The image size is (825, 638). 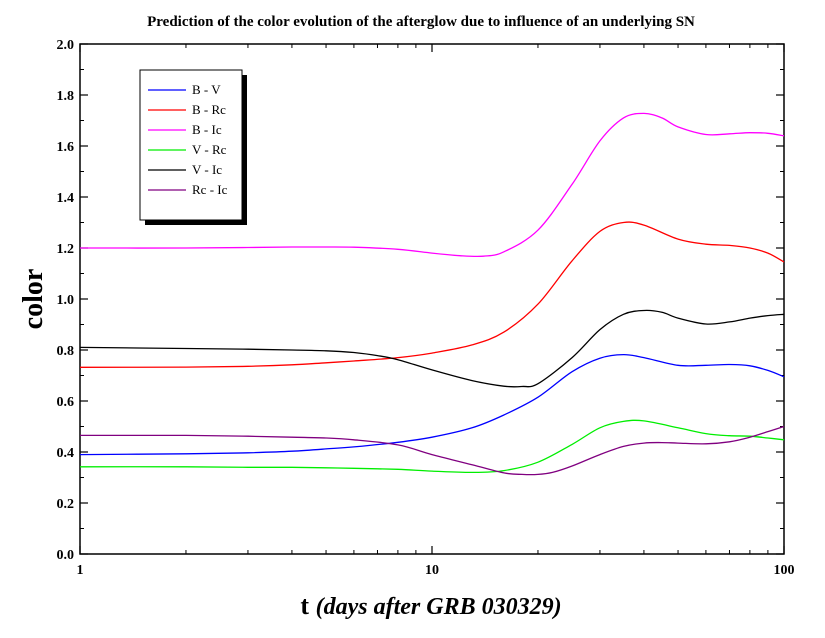 What do you see at coordinates (66, 453) in the screenshot?
I see `y-tick-label: 0.4` at bounding box center [66, 453].